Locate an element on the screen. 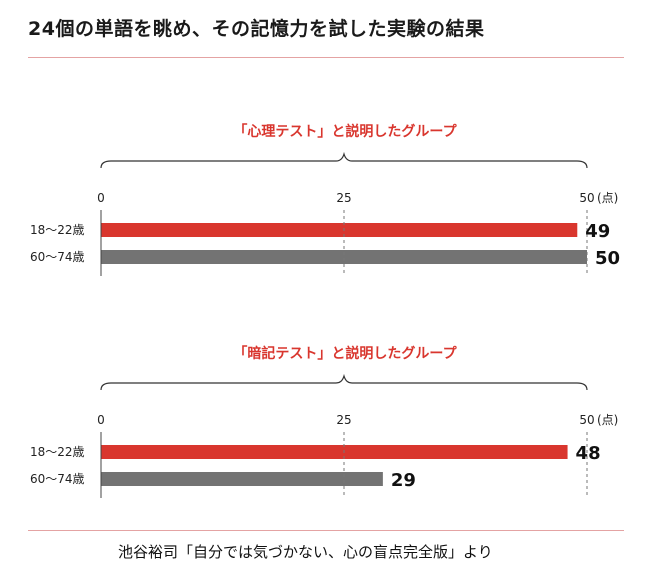  chart-title: 「心理テスト」と説明したグループ is located at coordinates (345, 131).